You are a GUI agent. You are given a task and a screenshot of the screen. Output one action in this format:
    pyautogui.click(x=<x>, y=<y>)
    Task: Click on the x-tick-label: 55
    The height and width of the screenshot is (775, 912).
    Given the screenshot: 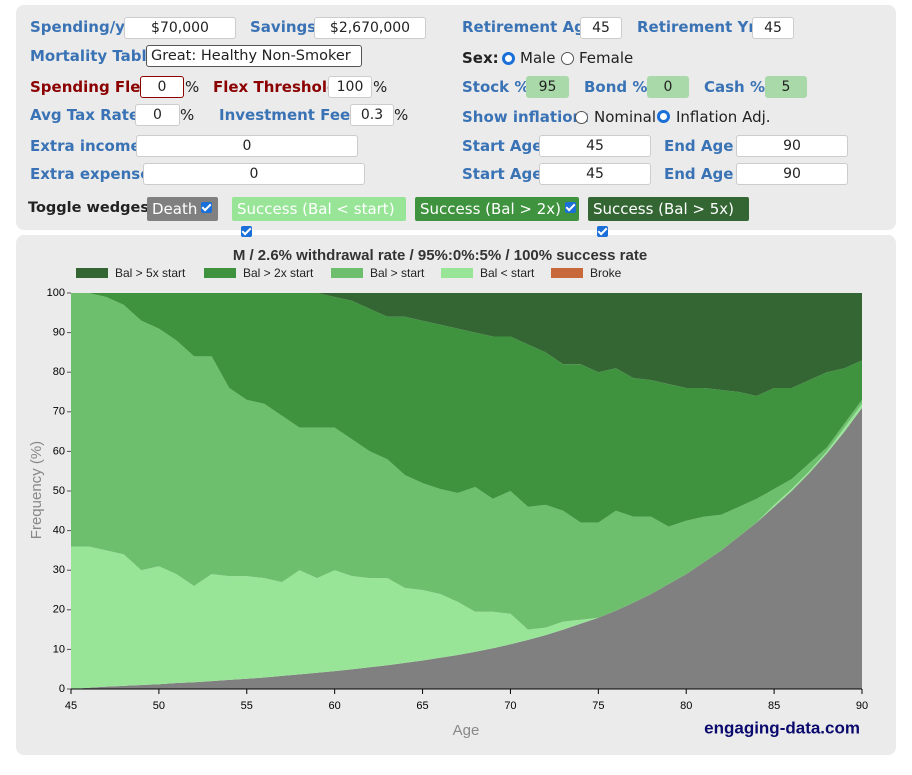 What is the action you would take?
    pyautogui.click(x=247, y=706)
    